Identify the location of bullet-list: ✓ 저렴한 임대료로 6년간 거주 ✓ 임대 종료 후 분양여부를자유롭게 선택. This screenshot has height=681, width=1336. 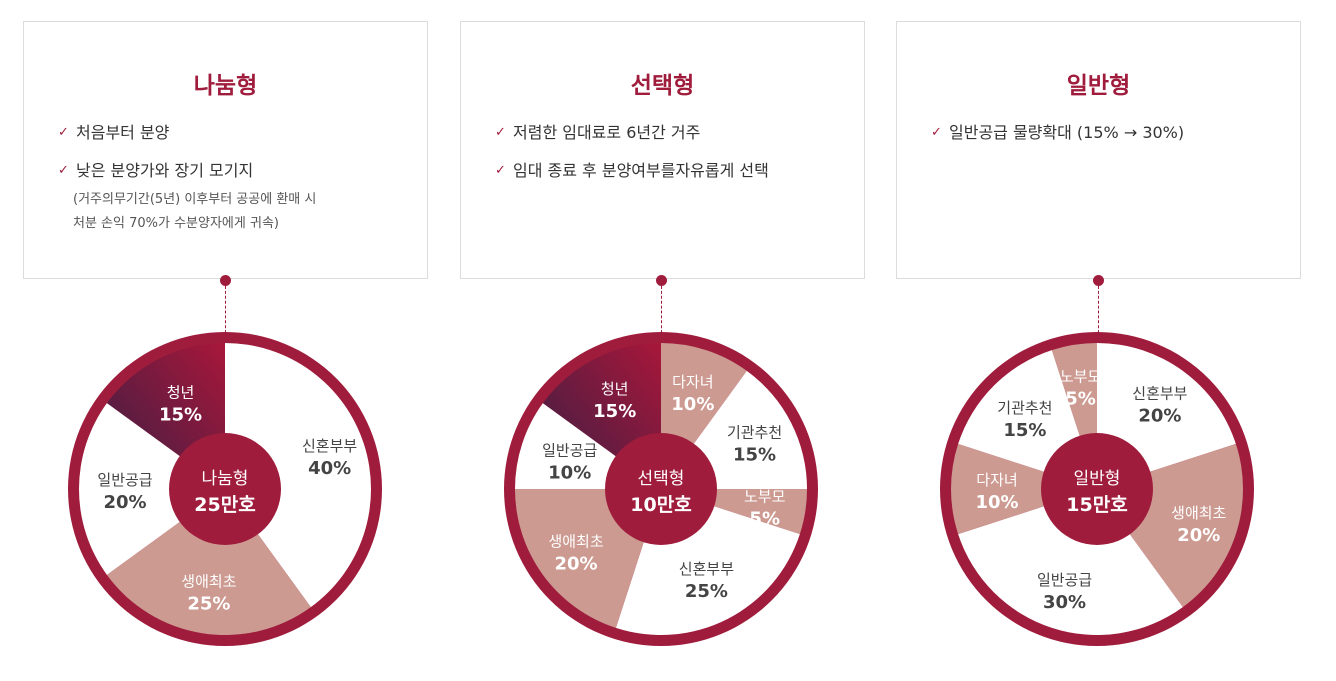
(669, 160).